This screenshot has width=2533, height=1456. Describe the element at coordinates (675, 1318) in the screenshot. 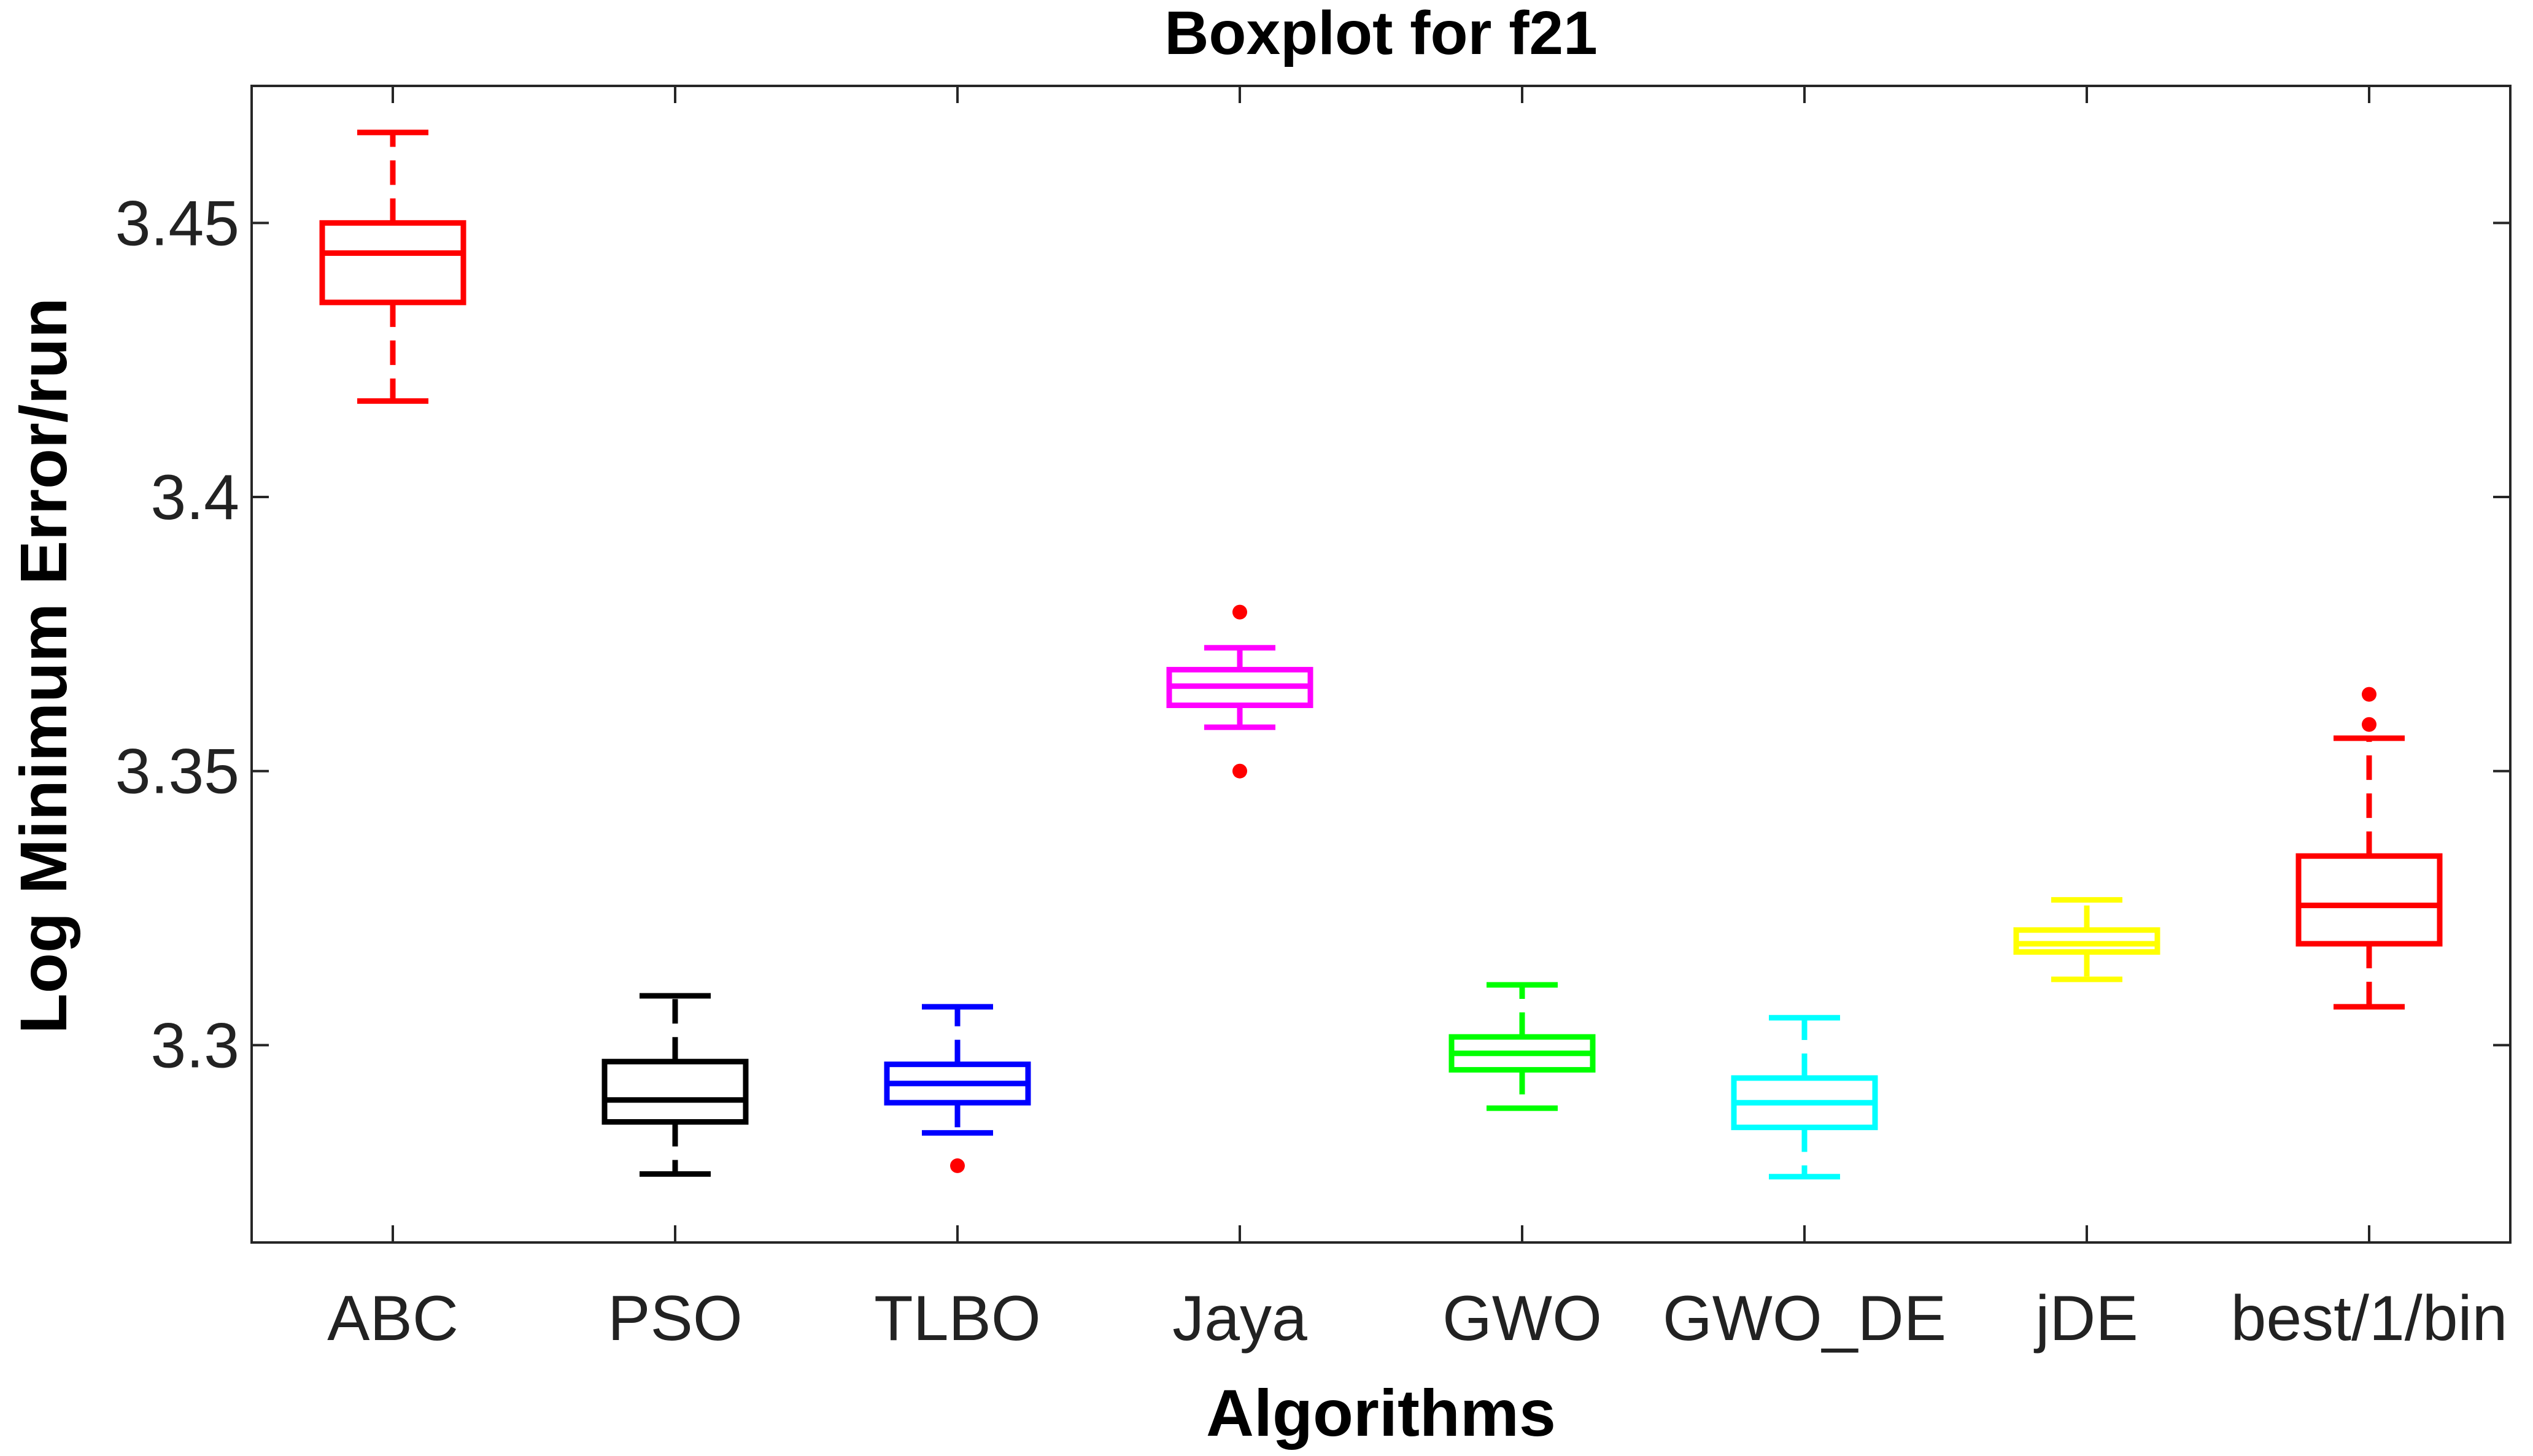

I see `x-tick-label: PSO` at that location.